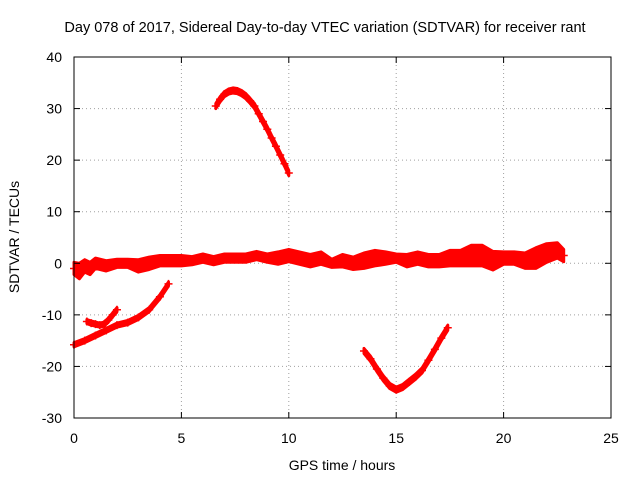  What do you see at coordinates (396, 438) in the screenshot?
I see `x-tick-label: 15` at bounding box center [396, 438].